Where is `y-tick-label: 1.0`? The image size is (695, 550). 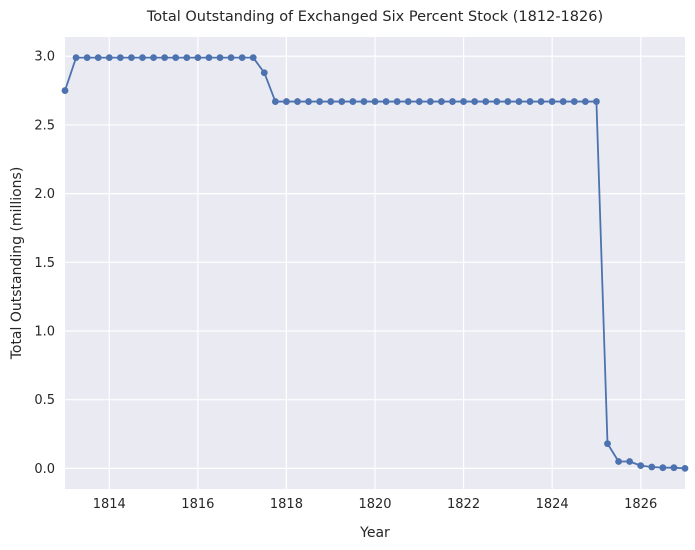 y-tick-label: 1.0 is located at coordinates (44, 332).